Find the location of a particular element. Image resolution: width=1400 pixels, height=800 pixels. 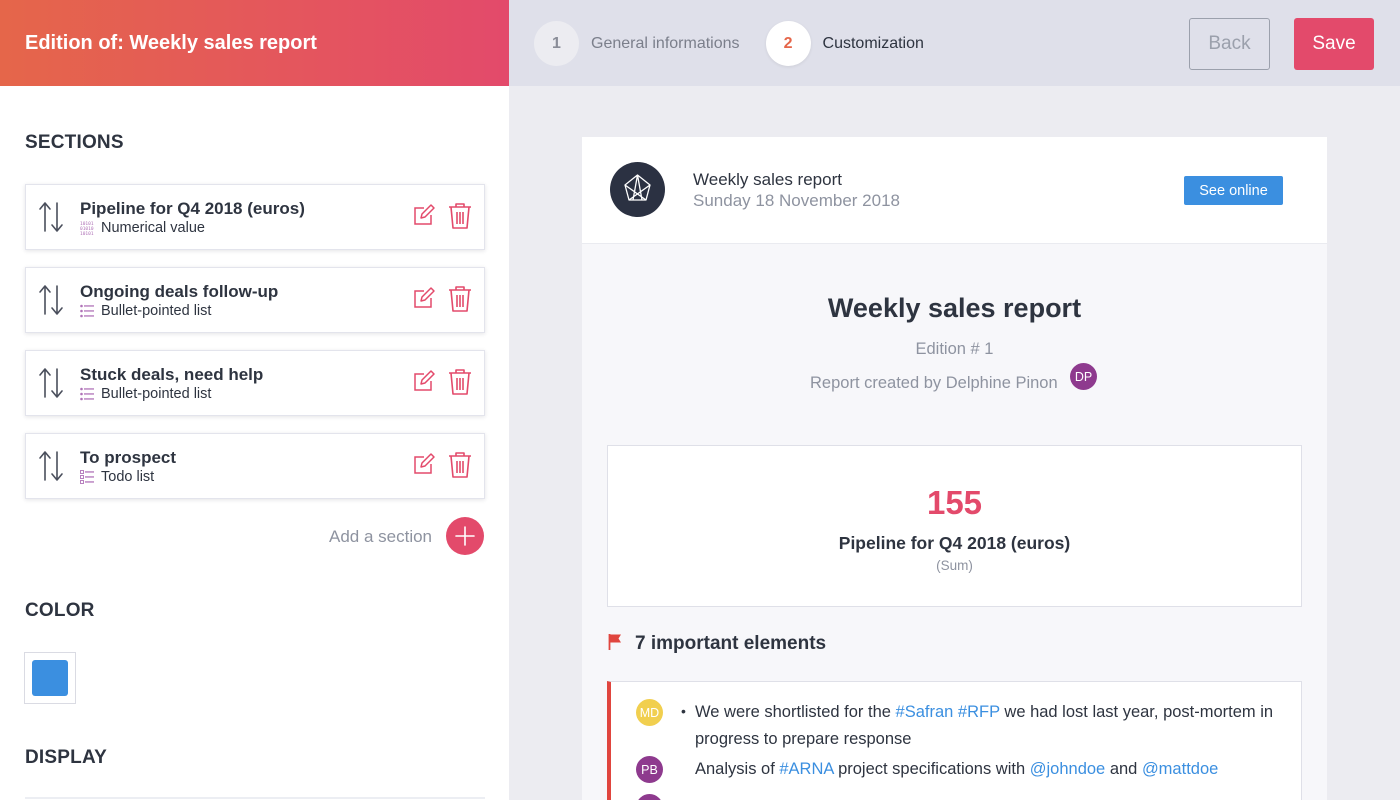

flag-icon is located at coordinates (614, 642).